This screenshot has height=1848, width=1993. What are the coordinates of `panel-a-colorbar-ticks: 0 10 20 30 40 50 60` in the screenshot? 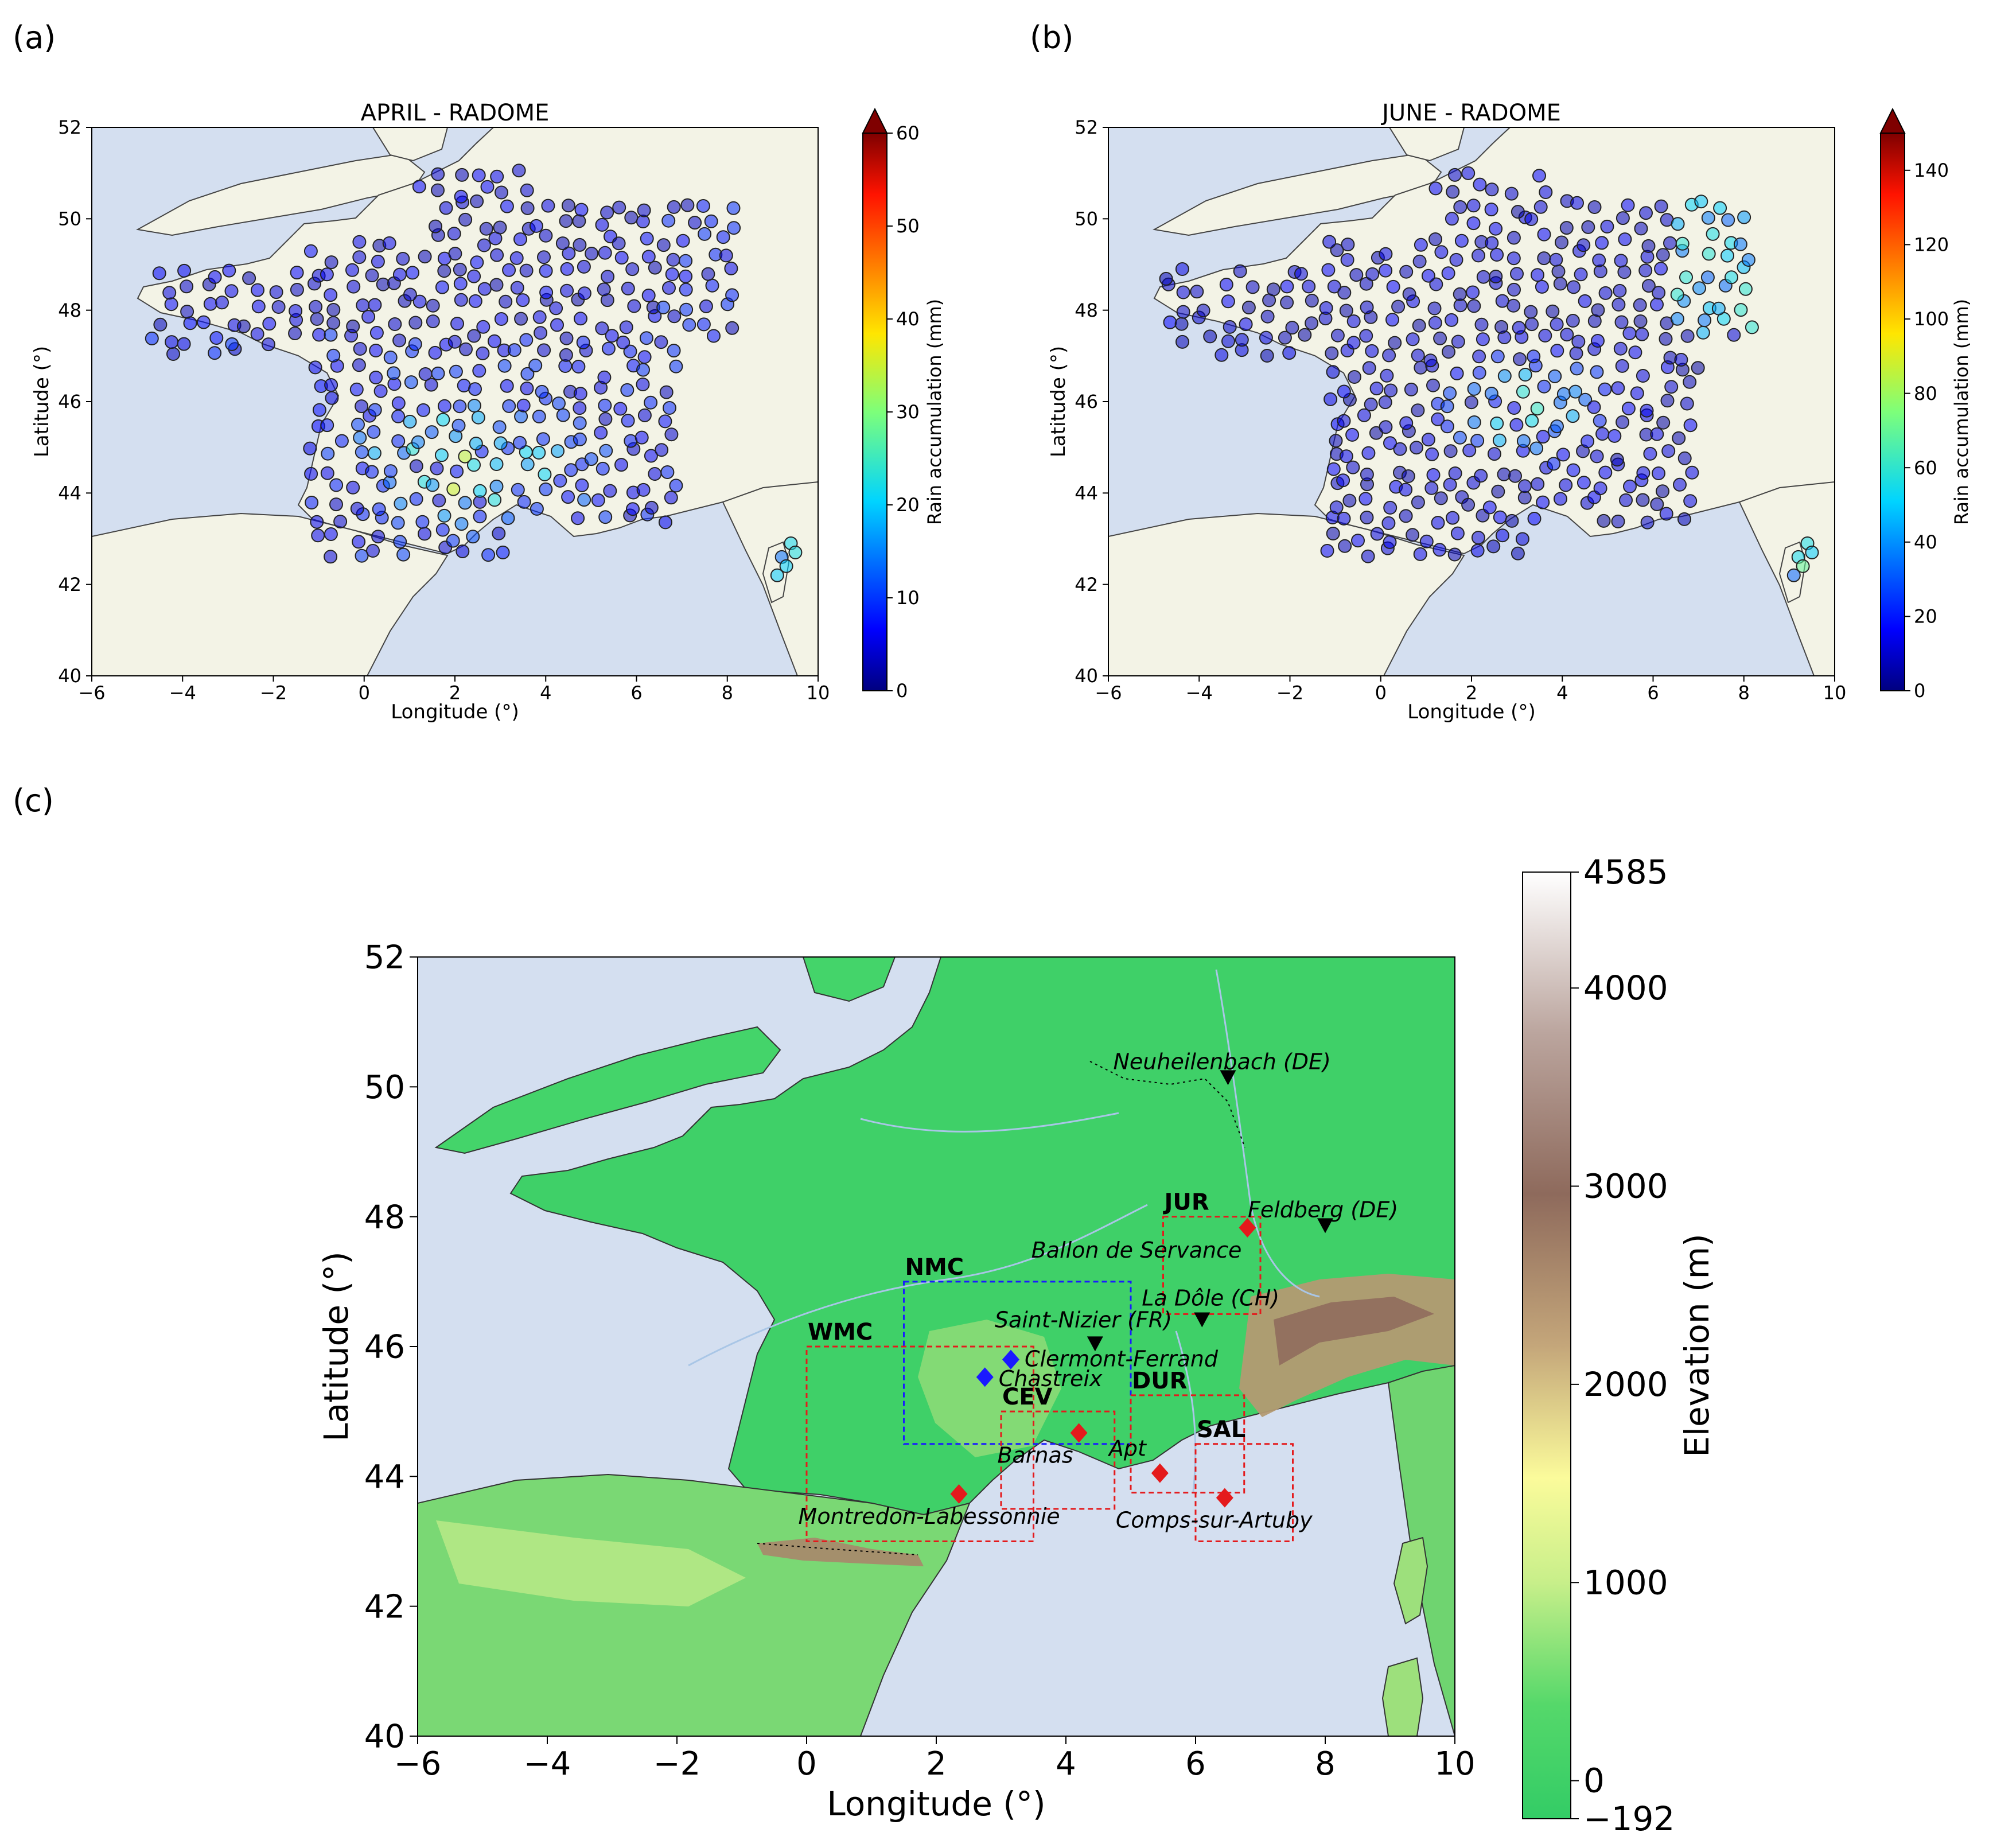 It's located at (903, 412).